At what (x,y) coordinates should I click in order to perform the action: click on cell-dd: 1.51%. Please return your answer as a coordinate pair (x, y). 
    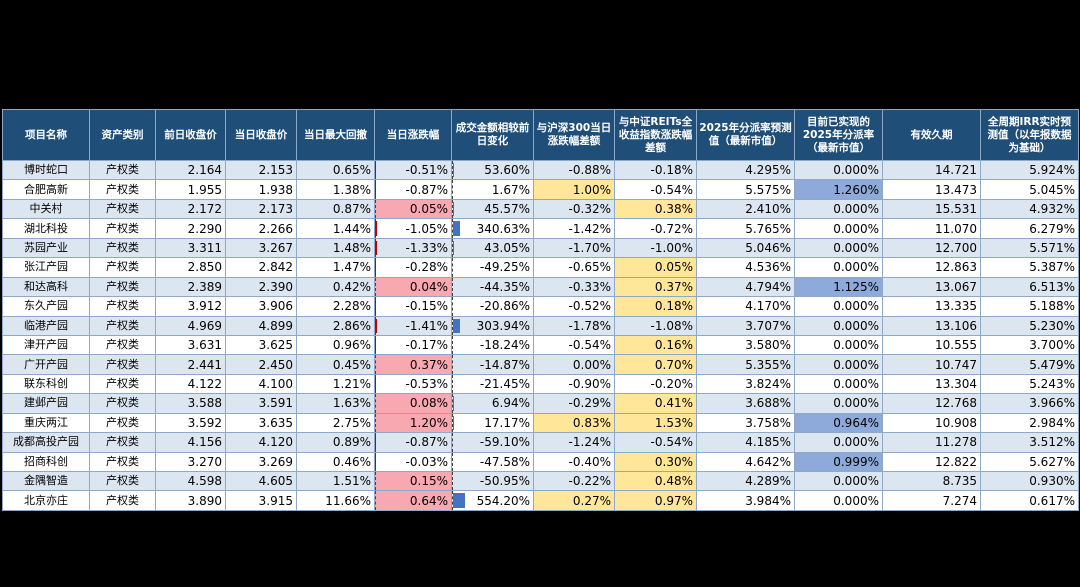
    Looking at the image, I should click on (335, 481).